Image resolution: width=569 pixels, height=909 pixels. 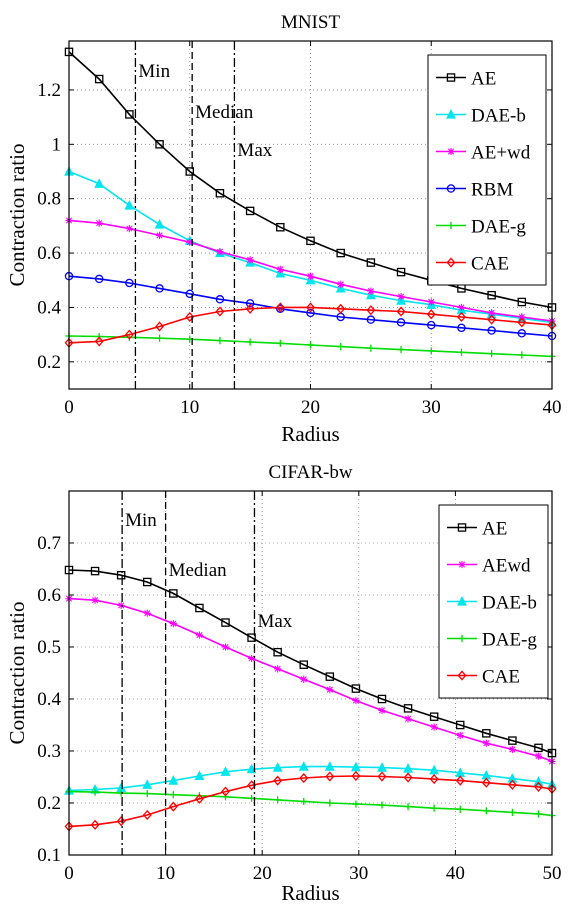 I want to click on x-tick-label: 0, so click(x=69, y=407).